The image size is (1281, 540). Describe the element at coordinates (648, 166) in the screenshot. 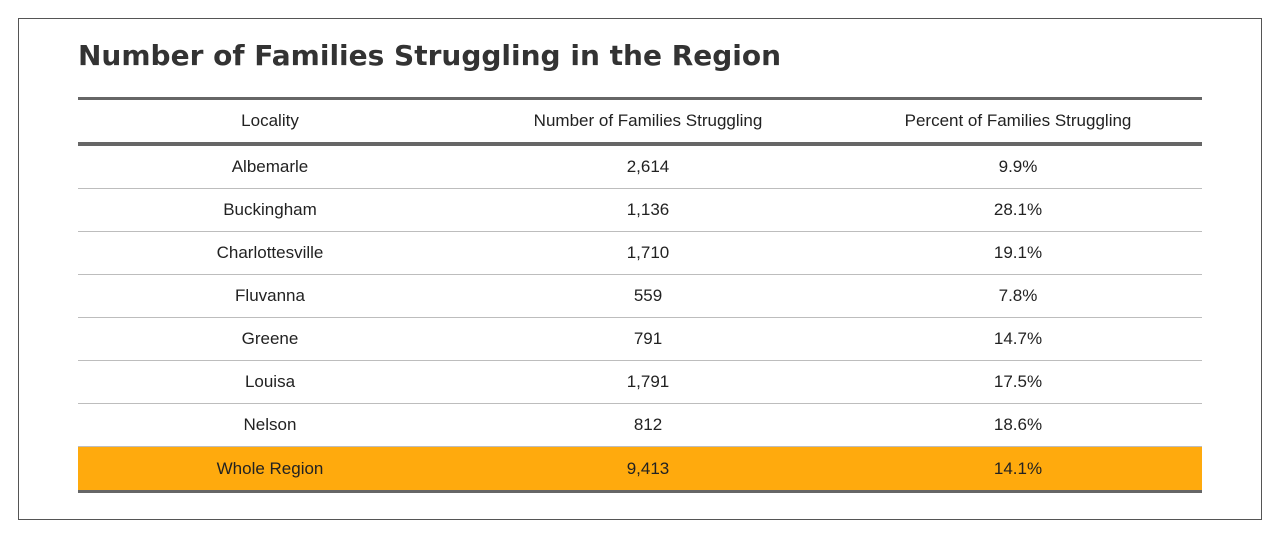

I see `number-cell: 2,614` at that location.